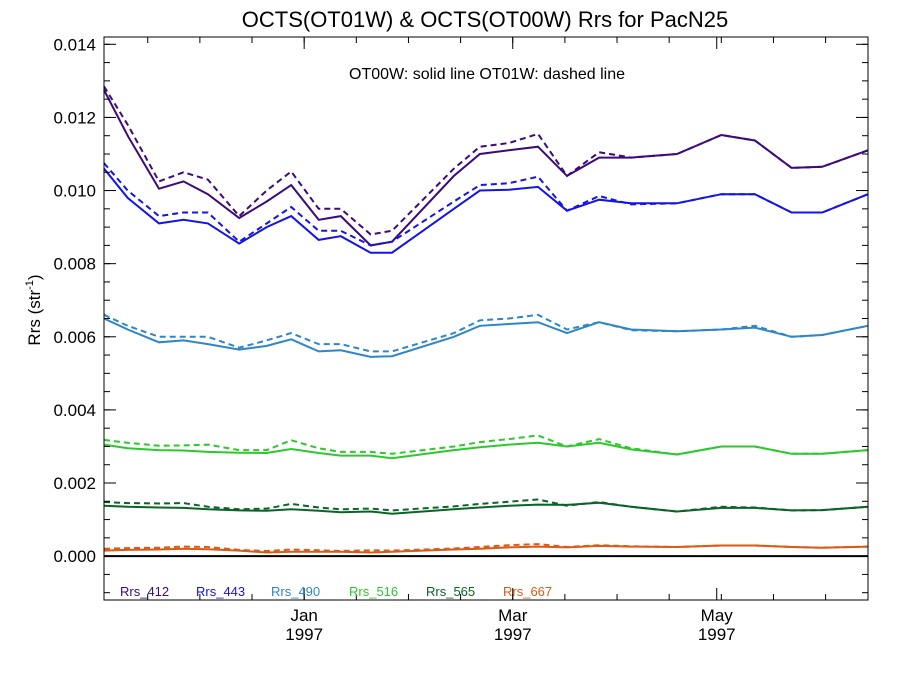 The width and height of the screenshot is (900, 675). I want to click on series-line-rrs_443-ot00w-solid, so click(486, 210).